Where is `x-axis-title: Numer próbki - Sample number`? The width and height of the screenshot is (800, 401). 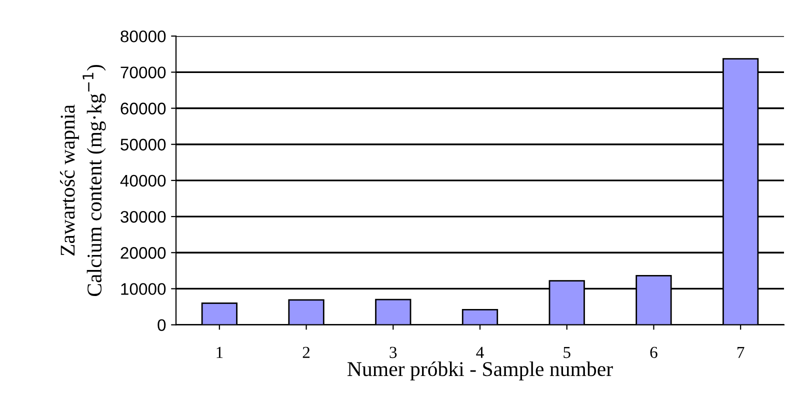 x-axis-title: Numer próbki - Sample number is located at coordinates (480, 370).